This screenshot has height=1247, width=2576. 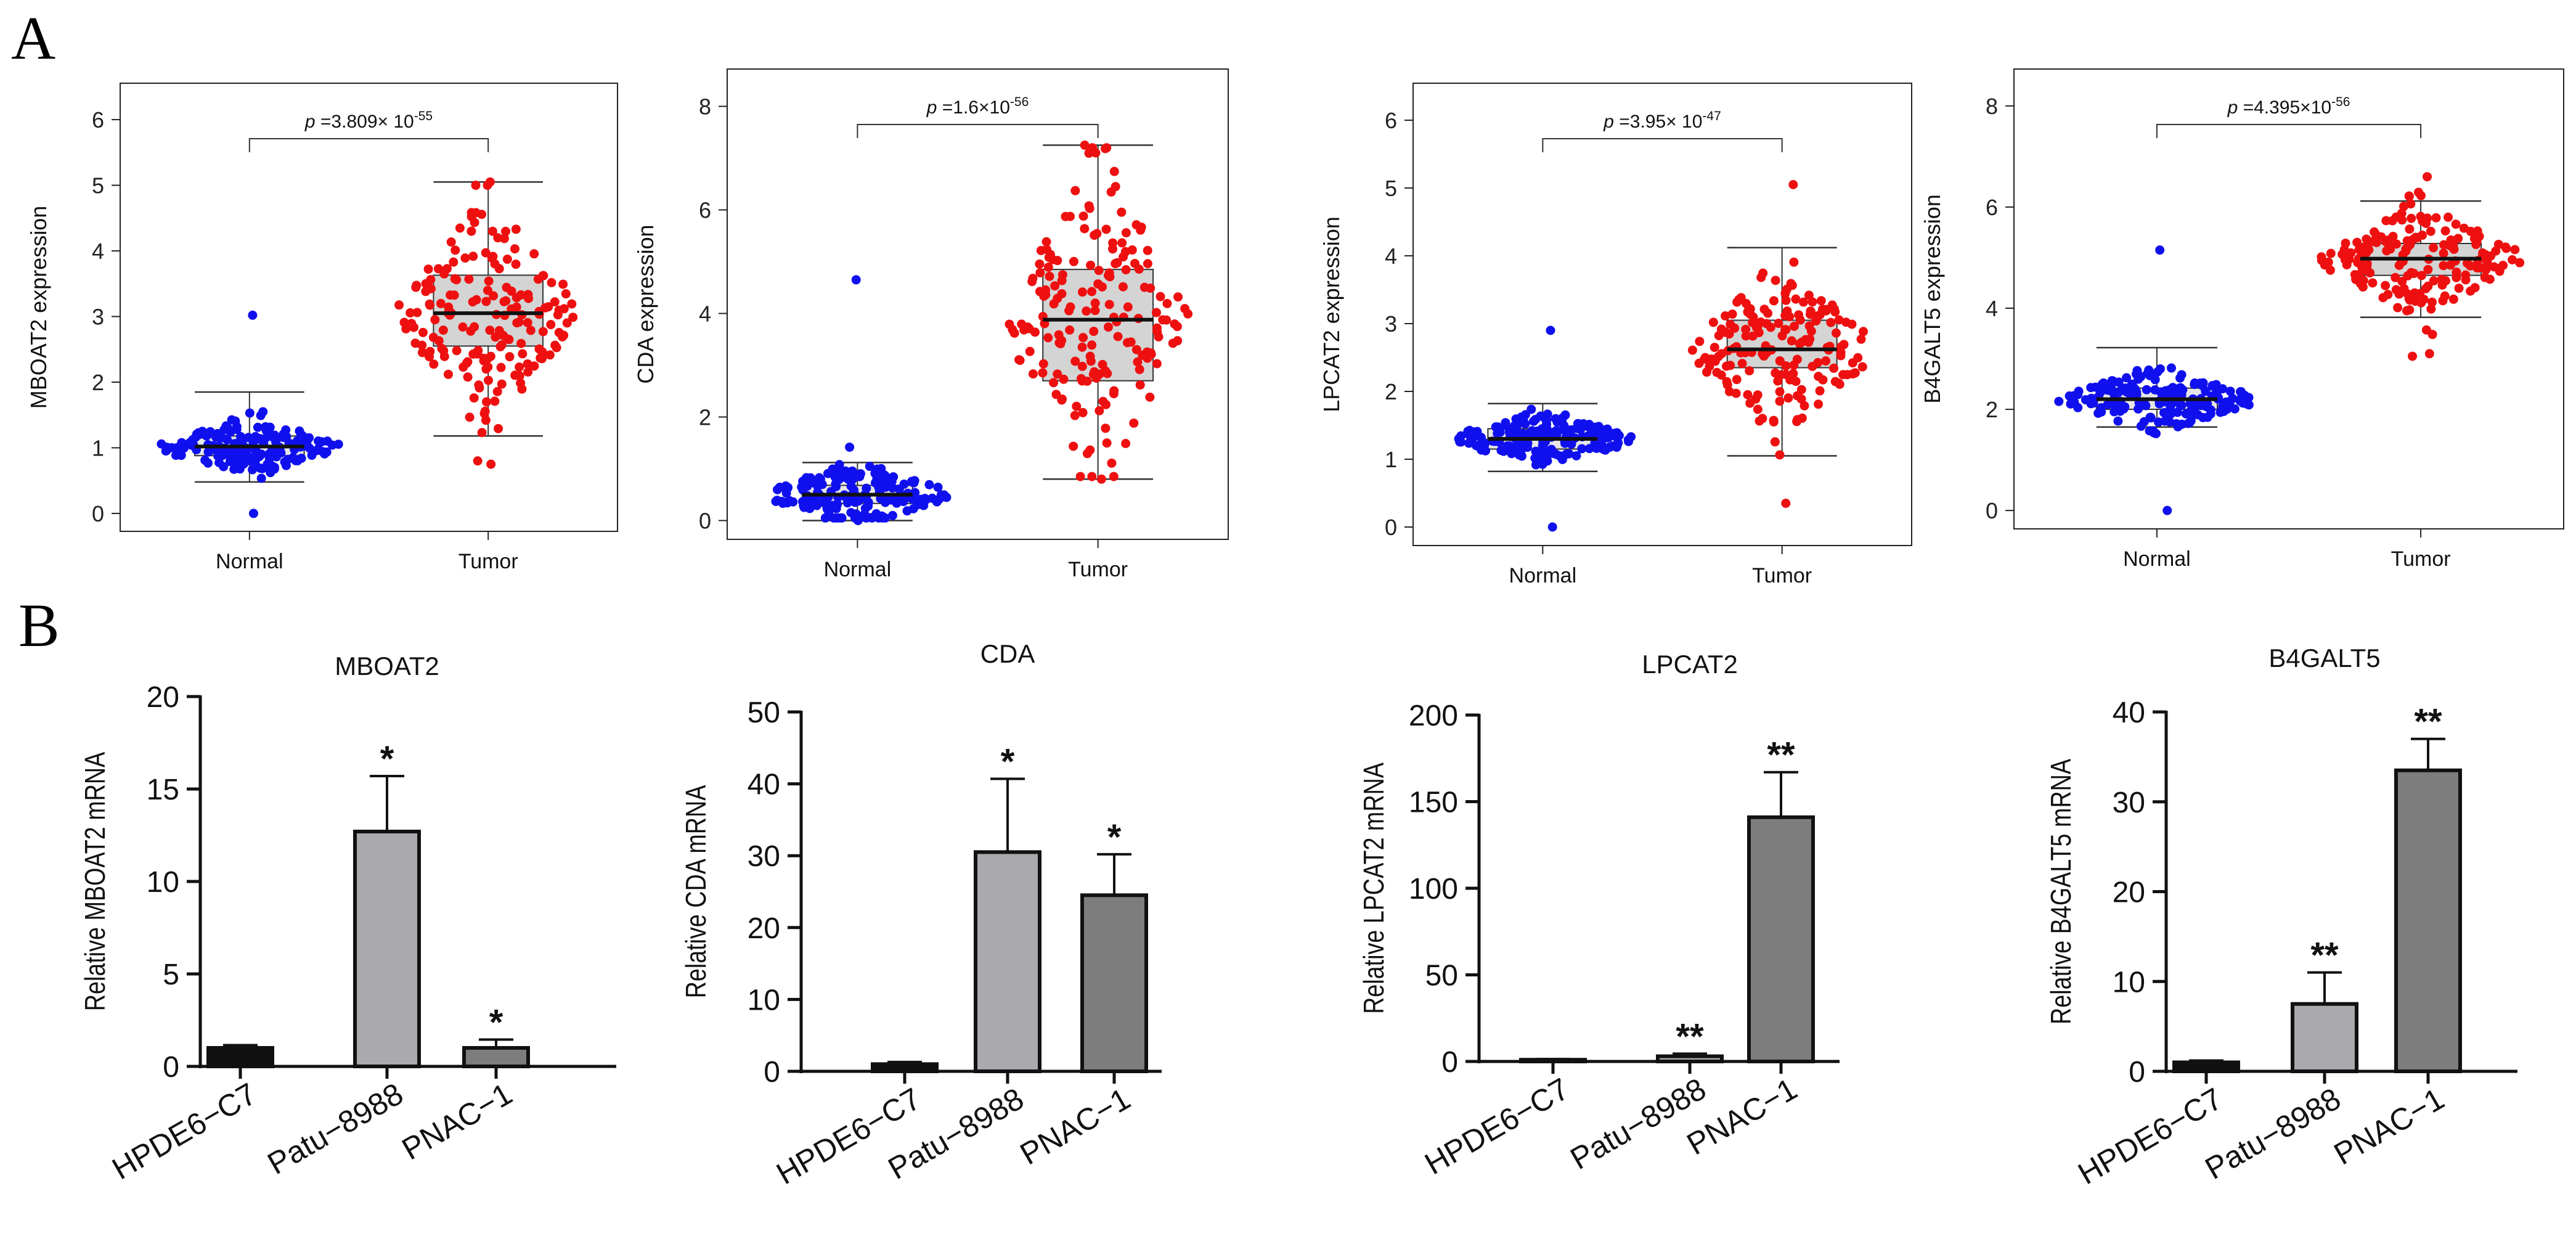 What do you see at coordinates (1638, 1123) in the screenshot?
I see `x-tick-label: Patu−8988` at bounding box center [1638, 1123].